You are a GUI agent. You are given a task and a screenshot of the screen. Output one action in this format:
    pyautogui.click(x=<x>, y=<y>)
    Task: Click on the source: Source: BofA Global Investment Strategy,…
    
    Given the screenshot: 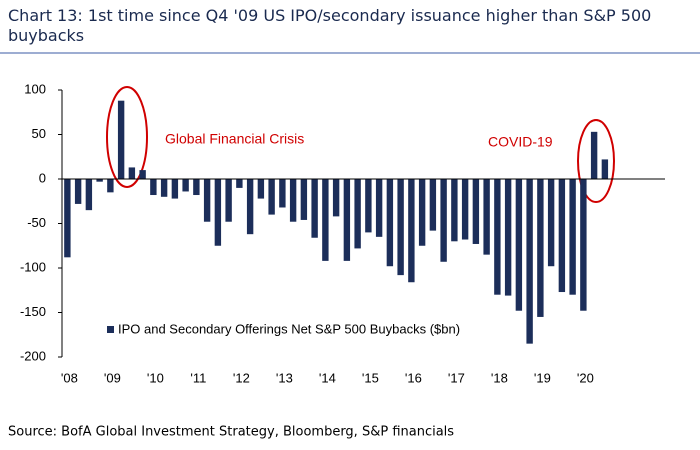 What is the action you would take?
    pyautogui.click(x=231, y=432)
    